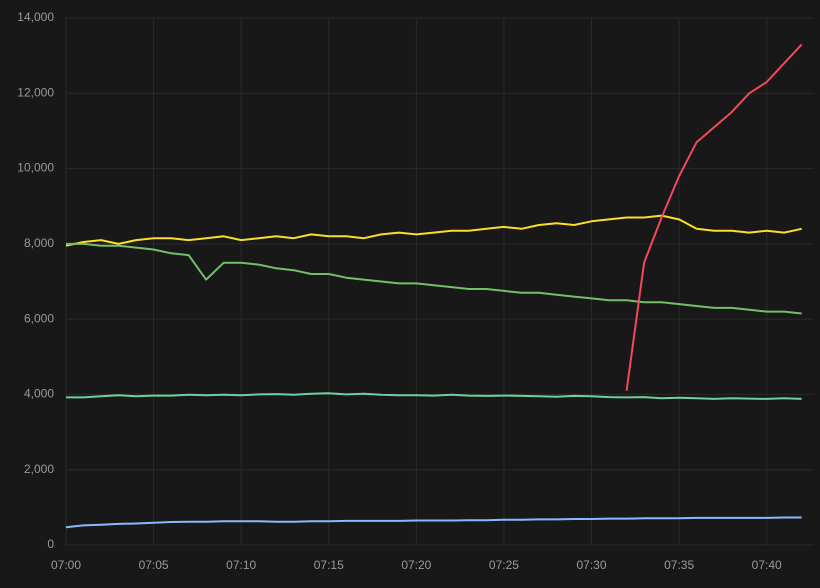 Image resolution: width=820 pixels, height=588 pixels. What do you see at coordinates (50, 544) in the screenshot?
I see `y-tick-label: 0` at bounding box center [50, 544].